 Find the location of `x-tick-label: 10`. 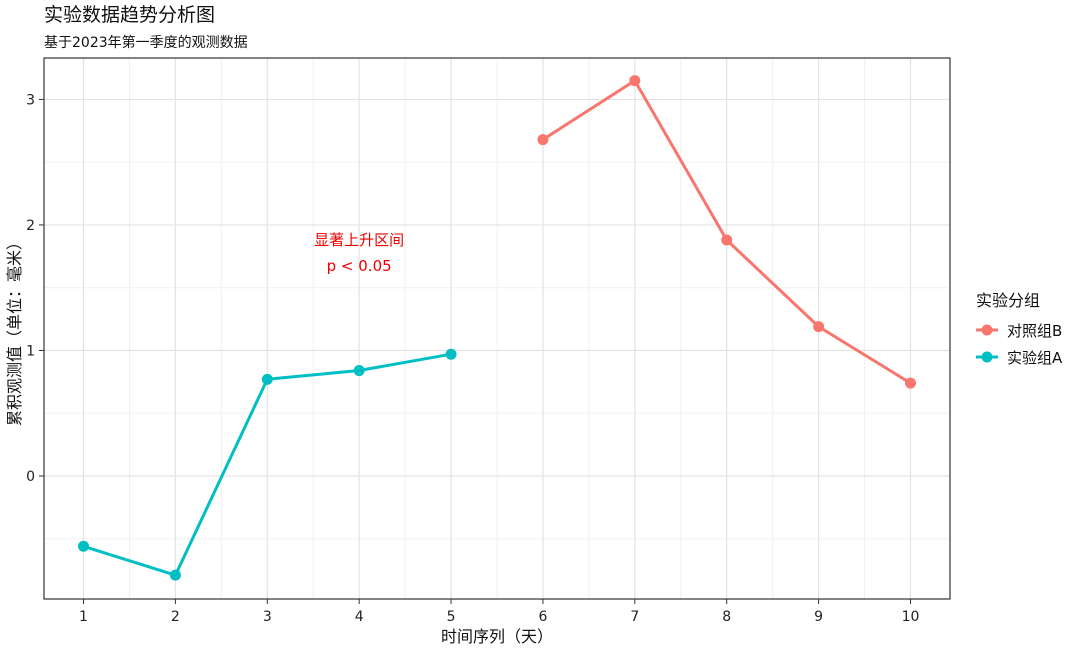

x-tick-label: 10 is located at coordinates (911, 617).